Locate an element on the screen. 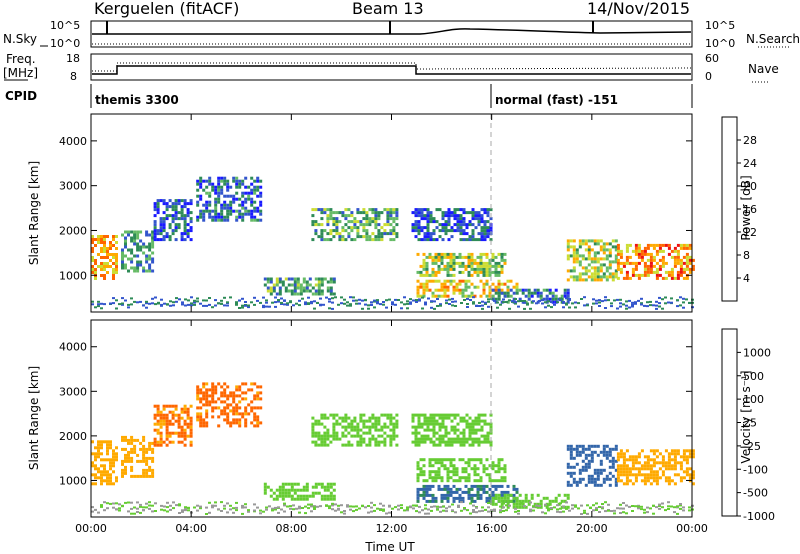 This screenshot has width=800, height=554. y-tick-label: 3000 is located at coordinates (73, 186).